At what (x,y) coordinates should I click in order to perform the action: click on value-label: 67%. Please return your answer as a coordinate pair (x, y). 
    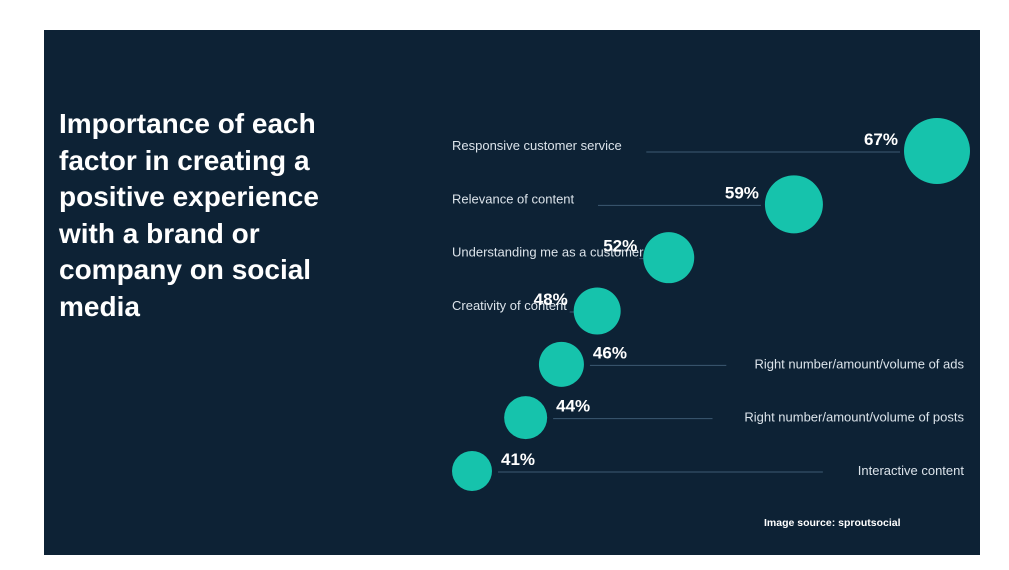
    Looking at the image, I should click on (881, 139).